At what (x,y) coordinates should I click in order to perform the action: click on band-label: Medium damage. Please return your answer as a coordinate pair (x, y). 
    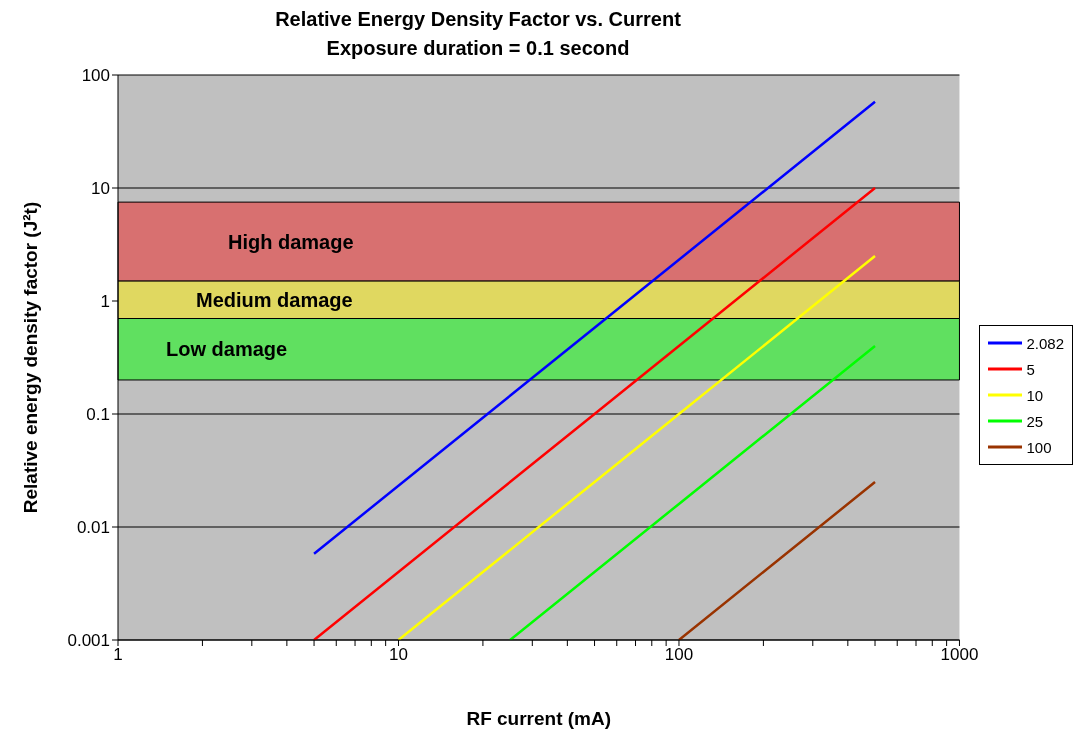
    Looking at the image, I should click on (274, 299).